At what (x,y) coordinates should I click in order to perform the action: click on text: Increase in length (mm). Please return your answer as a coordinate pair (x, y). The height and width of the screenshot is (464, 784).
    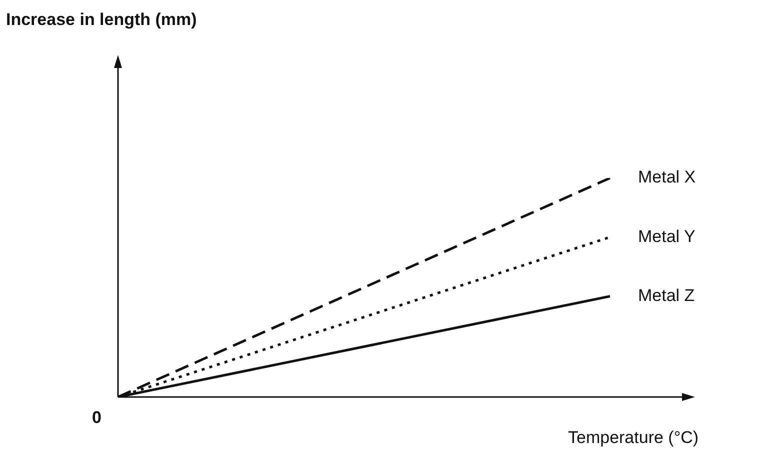
    Looking at the image, I should click on (101, 20).